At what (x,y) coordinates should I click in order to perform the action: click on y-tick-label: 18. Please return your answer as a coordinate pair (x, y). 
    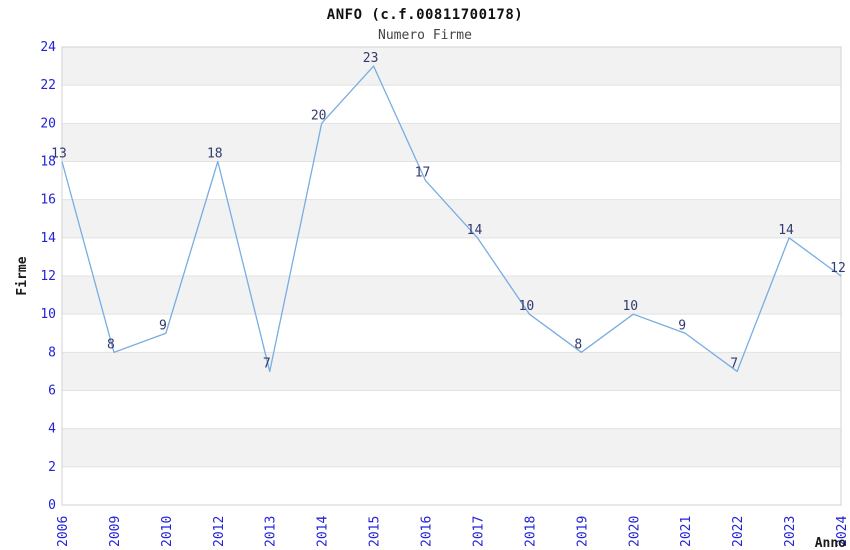
    Looking at the image, I should click on (48, 162).